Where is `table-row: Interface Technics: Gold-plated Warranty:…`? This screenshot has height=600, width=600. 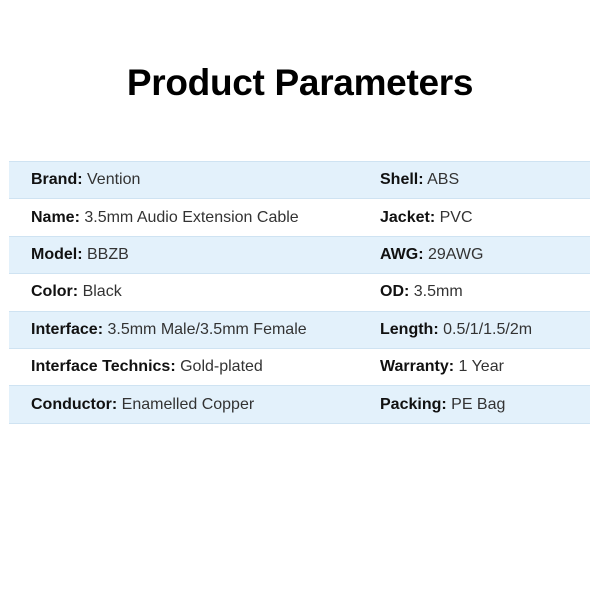
table-row: Interface Technics: Gold-plated Warranty:… is located at coordinates (299, 368).